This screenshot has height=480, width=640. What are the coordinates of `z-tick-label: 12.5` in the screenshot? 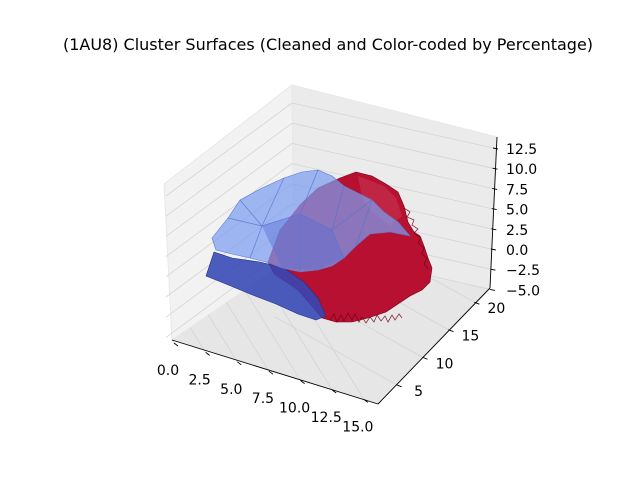 It's located at (521, 150).